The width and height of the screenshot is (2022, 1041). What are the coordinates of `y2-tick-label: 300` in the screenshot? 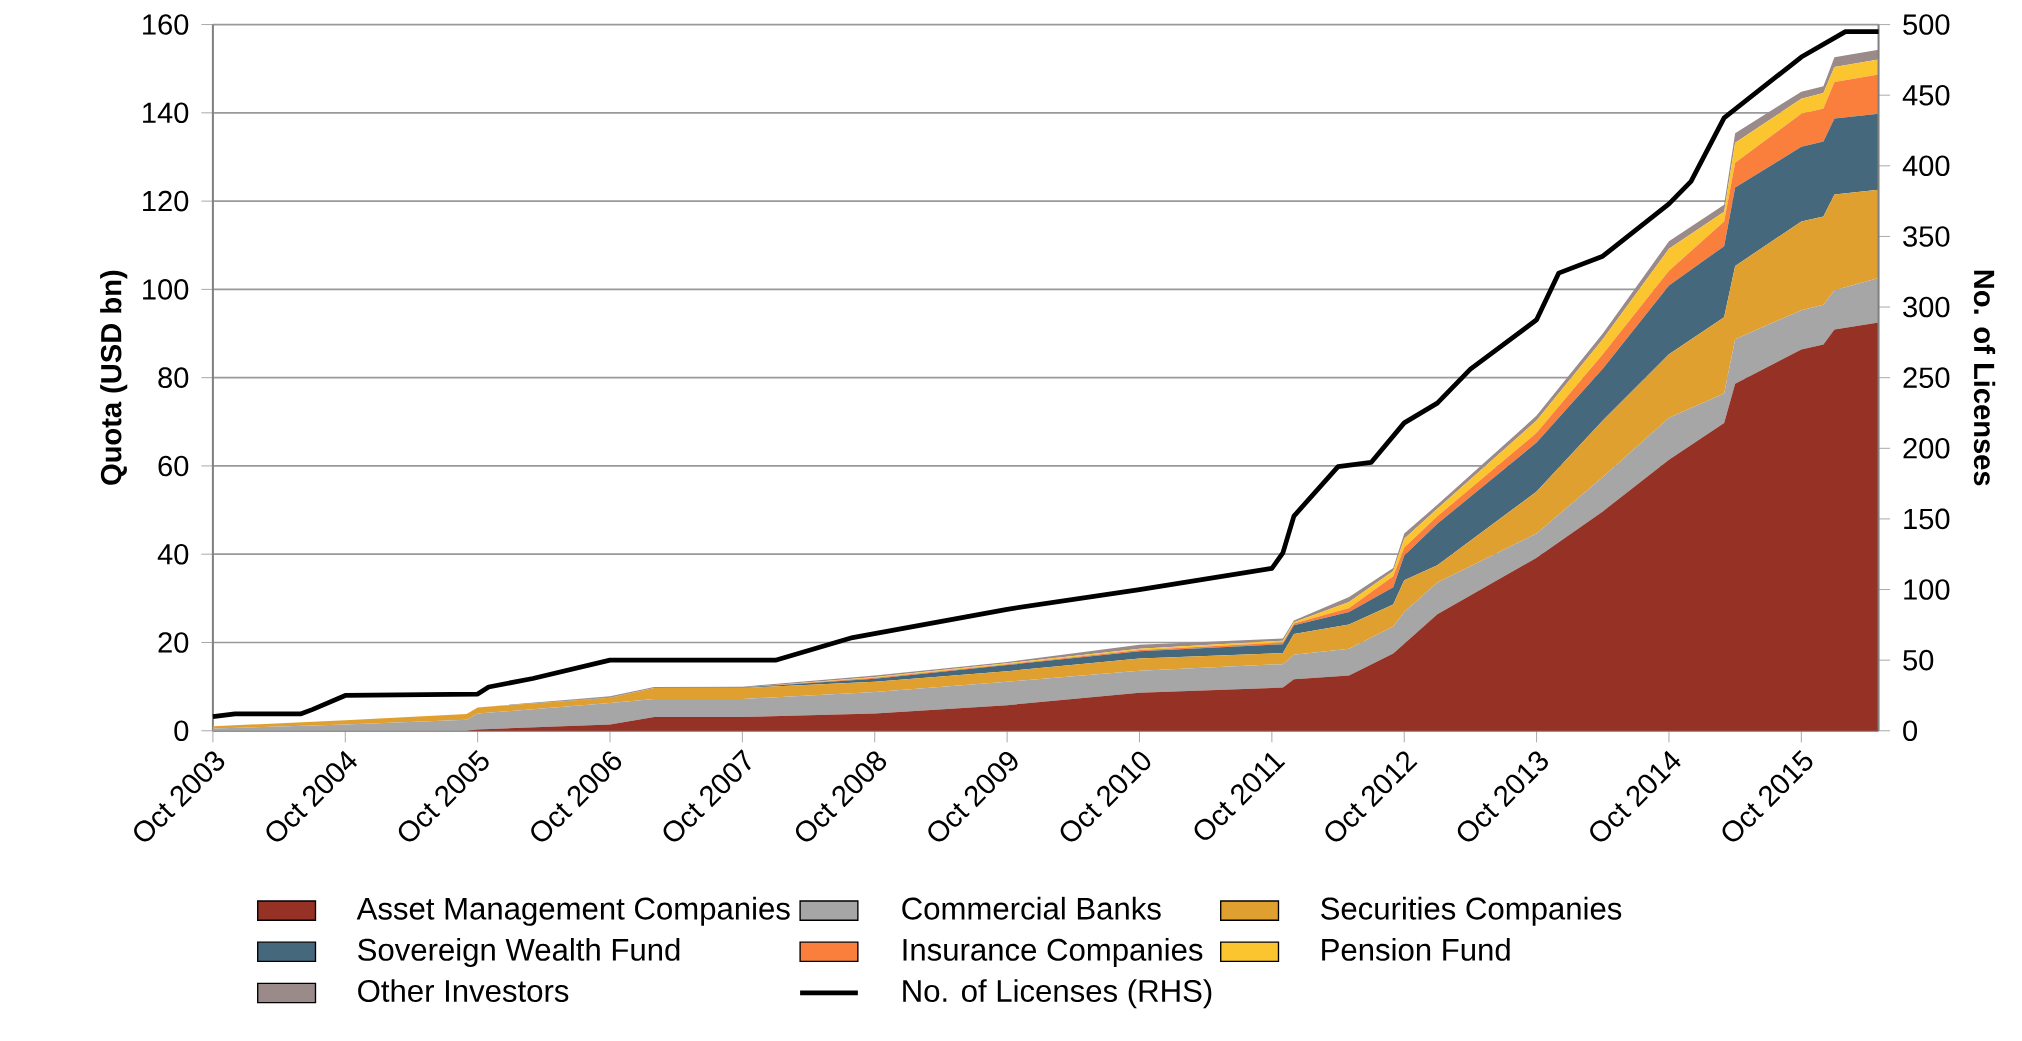 It's located at (1926, 307).